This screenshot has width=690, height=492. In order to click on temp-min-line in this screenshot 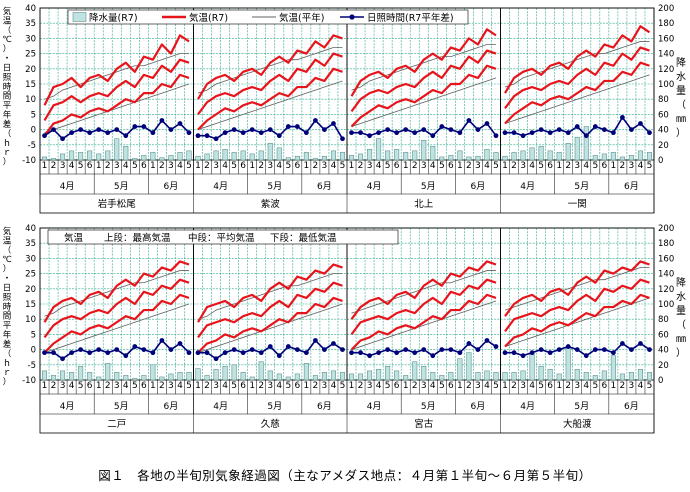, I will do `click(270, 99)`.